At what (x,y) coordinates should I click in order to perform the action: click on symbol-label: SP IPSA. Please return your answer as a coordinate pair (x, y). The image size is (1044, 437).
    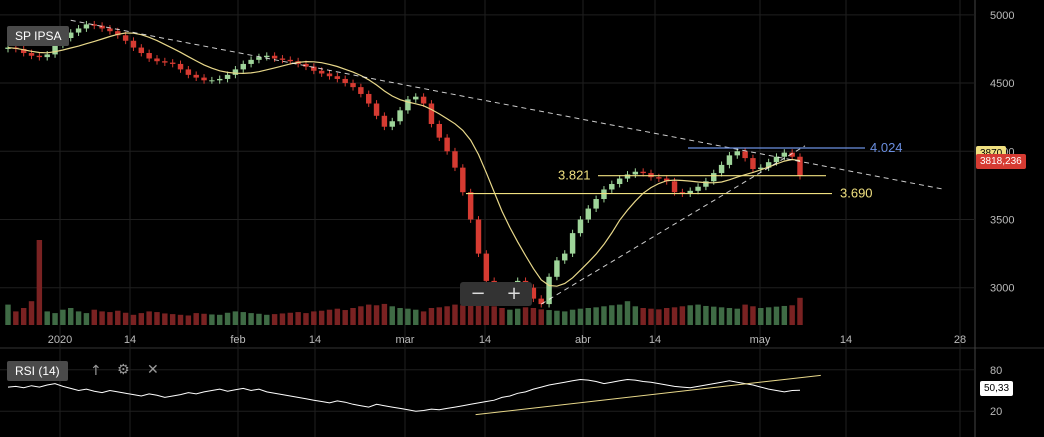
    Looking at the image, I should click on (38, 36).